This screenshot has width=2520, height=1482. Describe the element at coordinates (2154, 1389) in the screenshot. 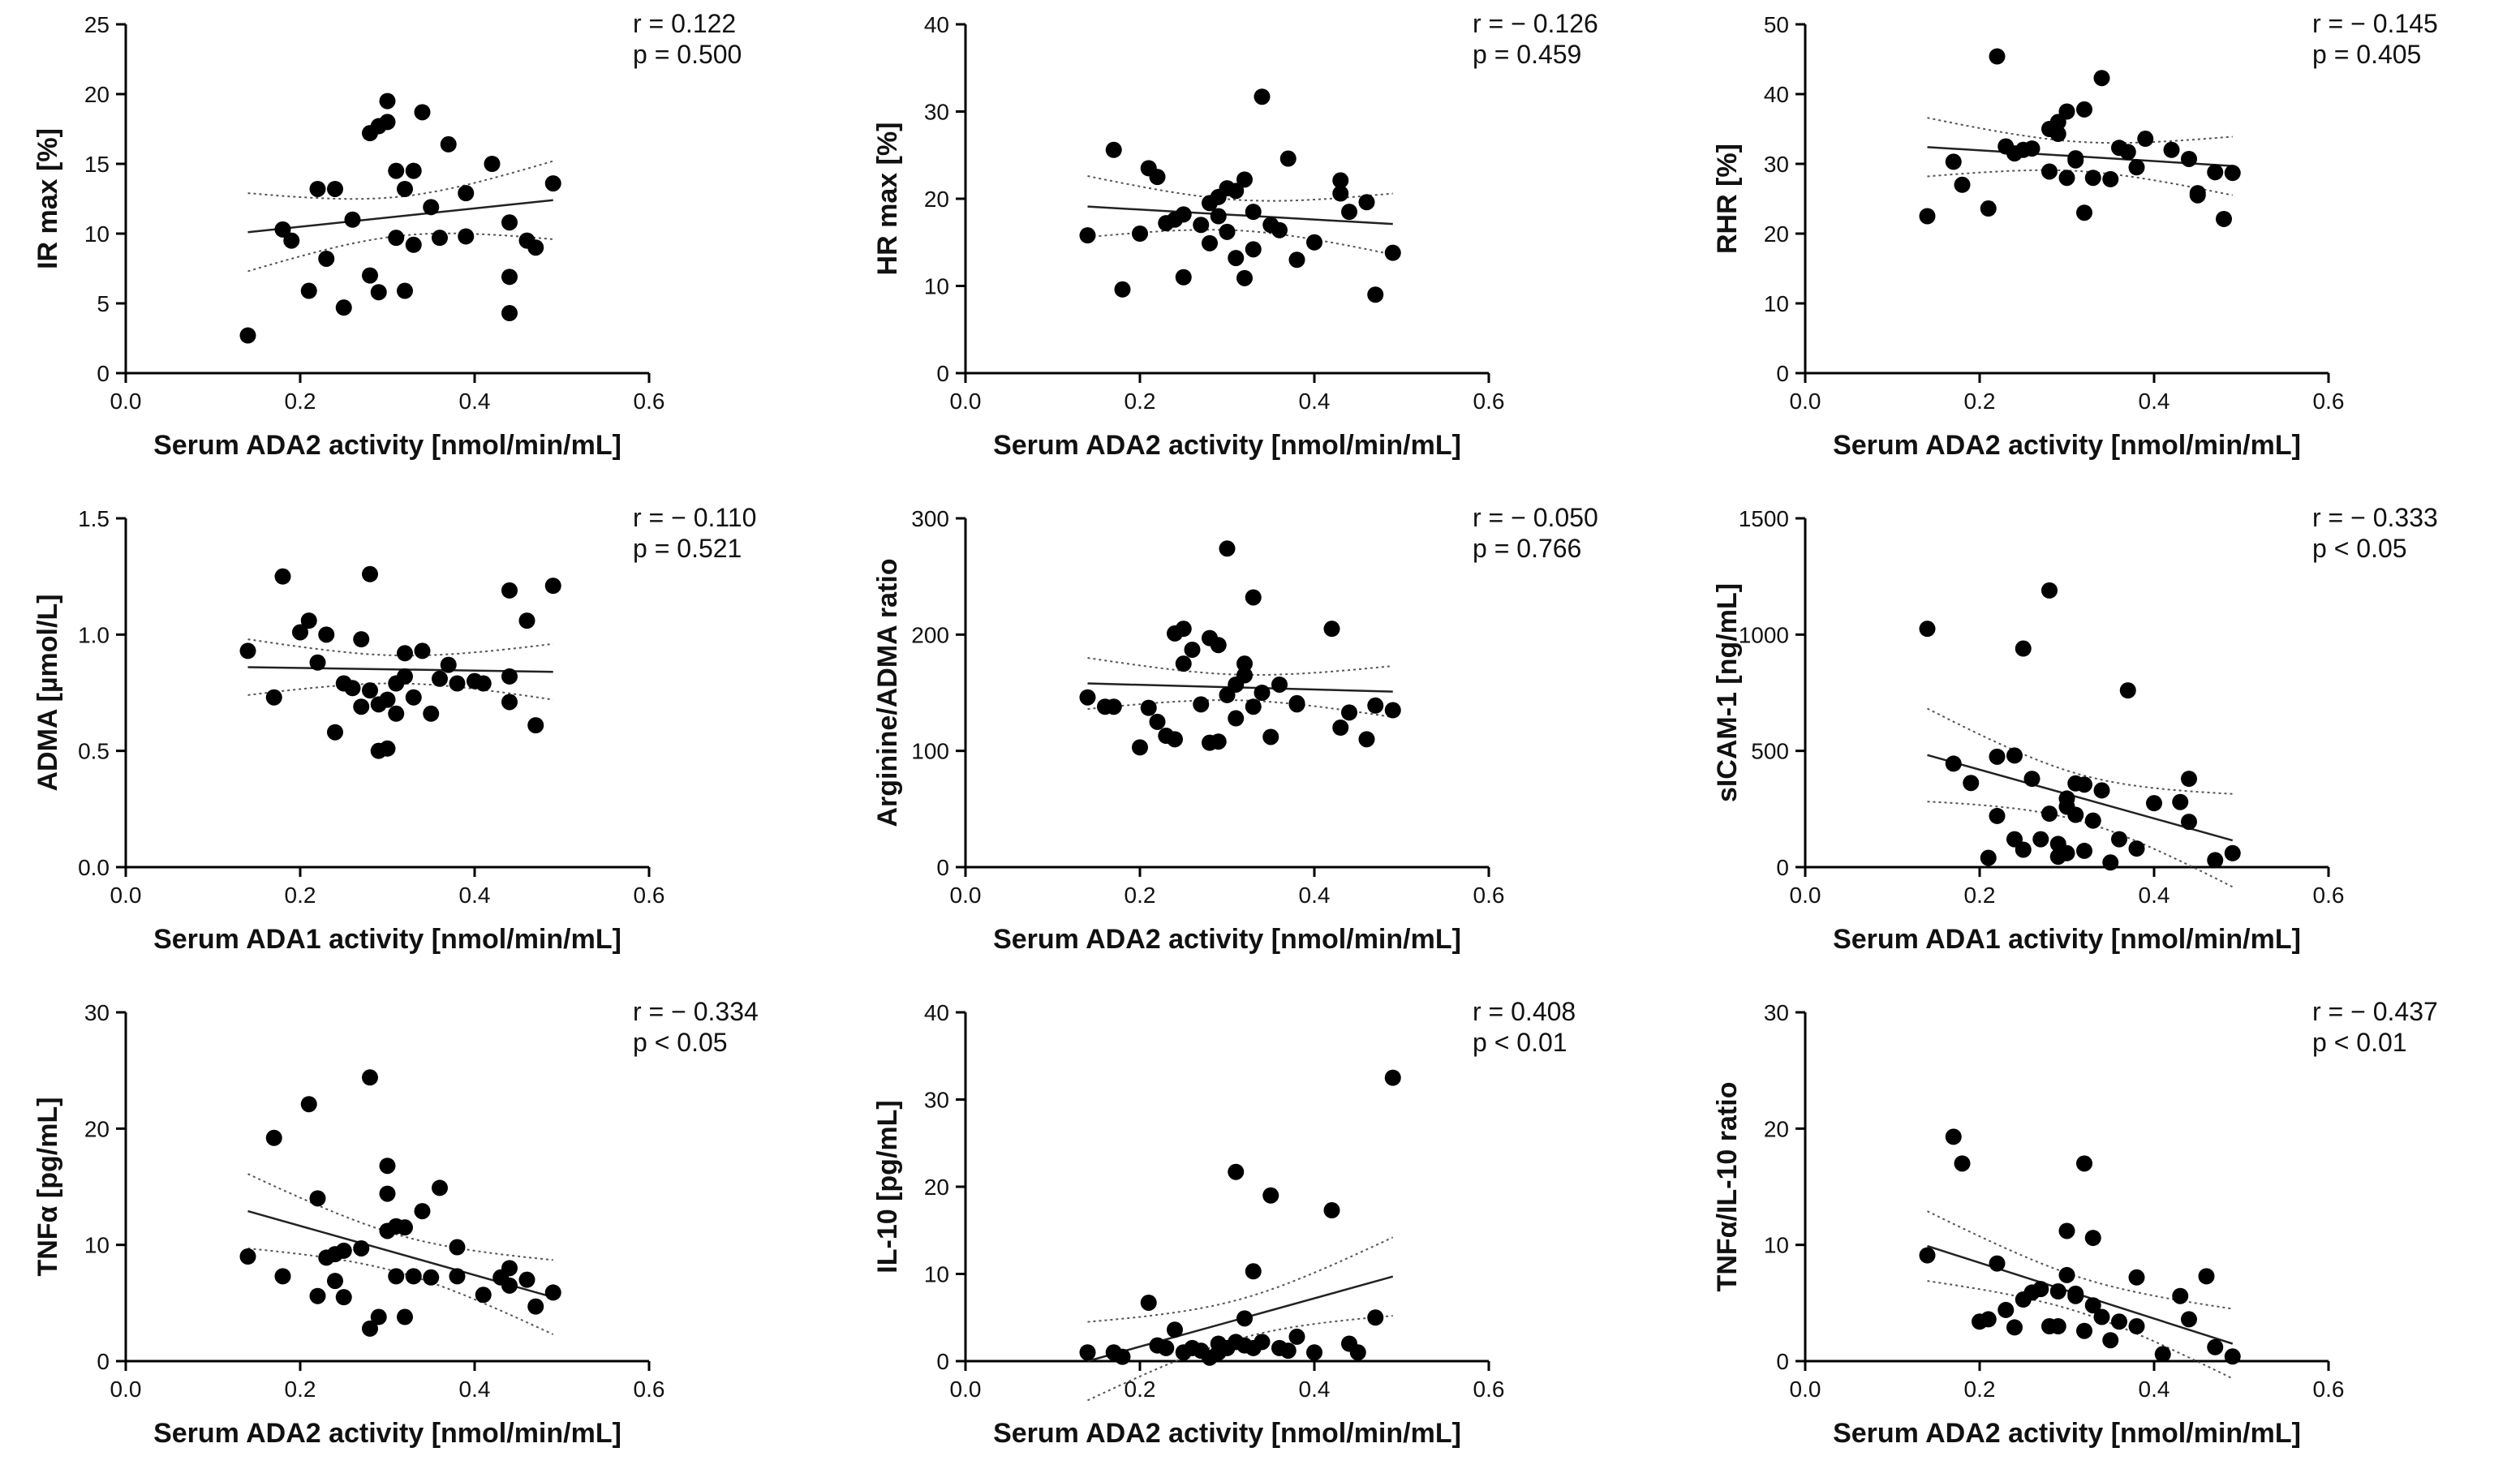

I see `x-tick-label: 0.4` at that location.